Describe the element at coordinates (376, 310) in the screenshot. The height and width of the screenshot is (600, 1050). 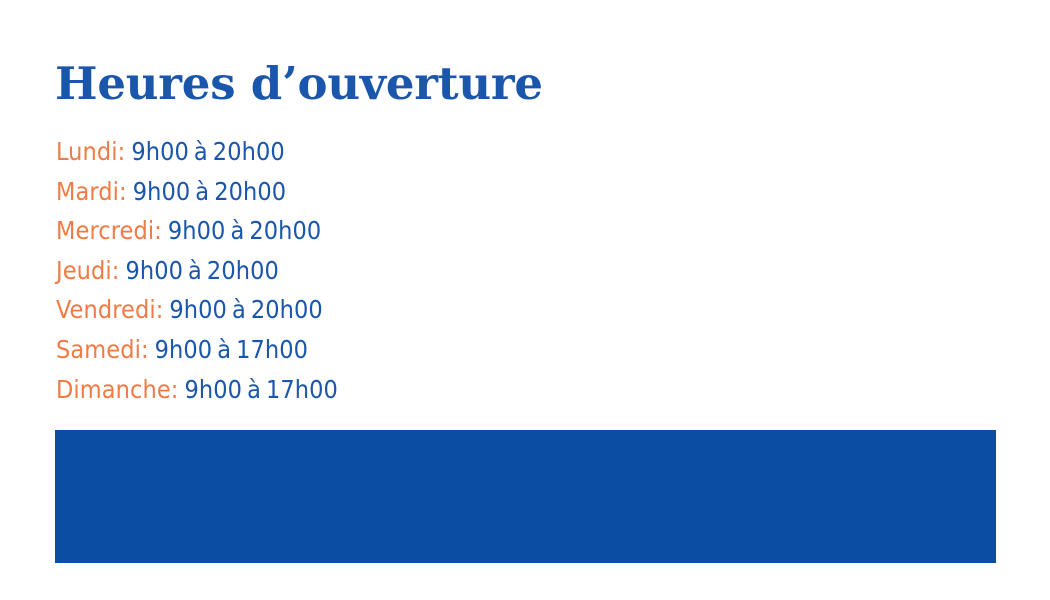
I see `list-item: Vendredi: 9h00 à 20h00` at that location.